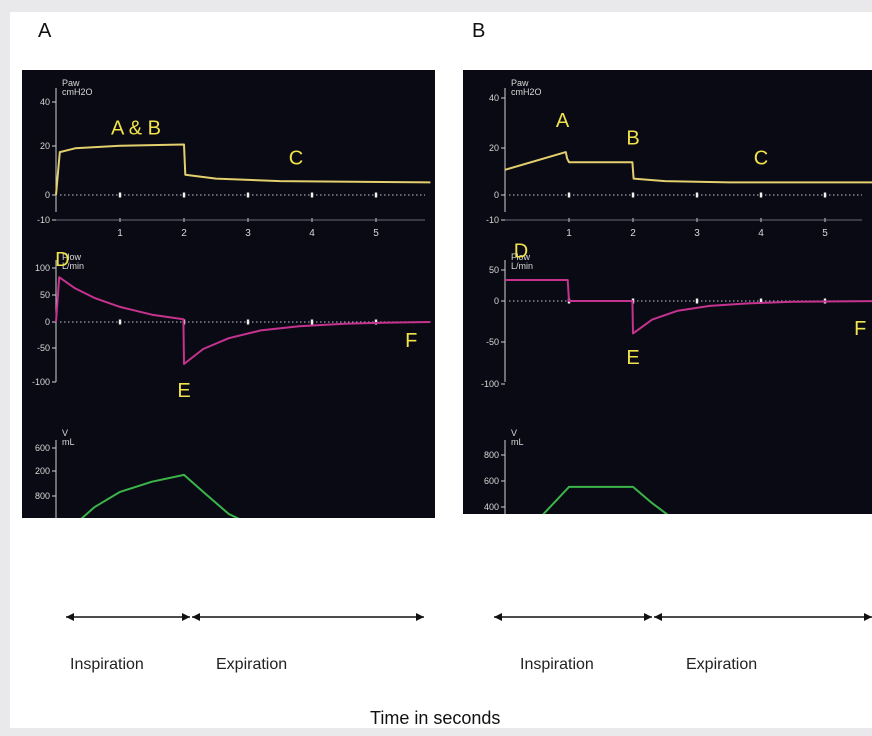 The height and width of the screenshot is (736, 872). What do you see at coordinates (563, 121) in the screenshot?
I see `panel-b-annotation-a: A` at bounding box center [563, 121].